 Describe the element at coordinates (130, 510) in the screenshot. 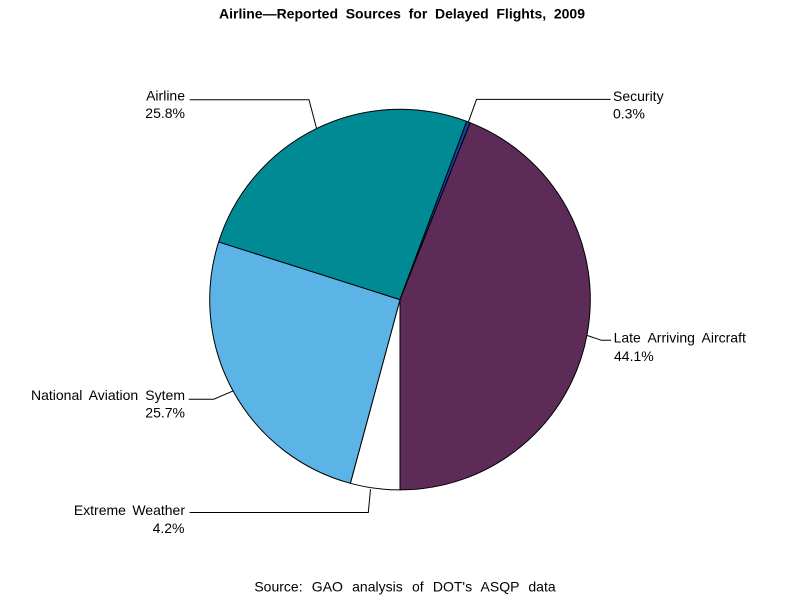

I see `svg-text: Extreme Weather` at that location.